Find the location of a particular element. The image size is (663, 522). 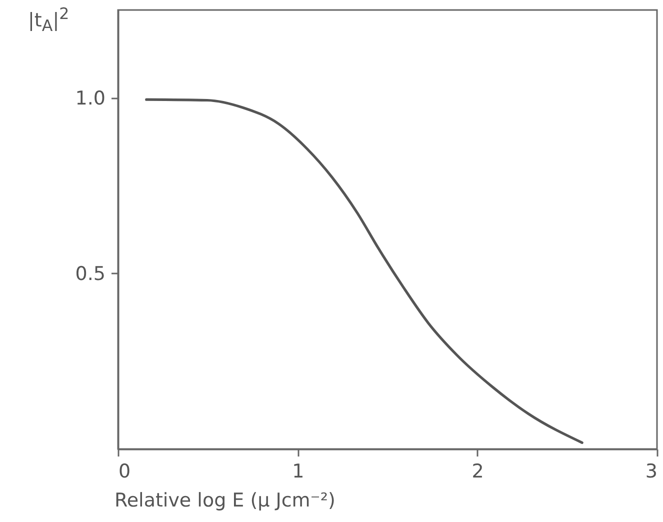

x-tick-label: 1 is located at coordinates (298, 471).